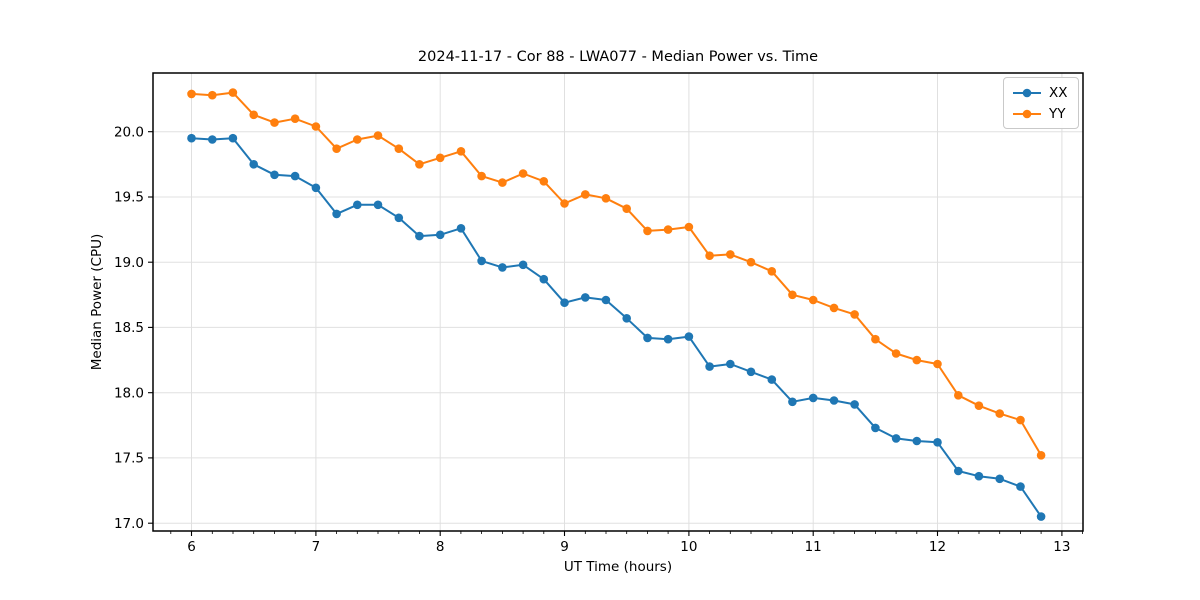  I want to click on legend-label: YY, so click(1057, 113).